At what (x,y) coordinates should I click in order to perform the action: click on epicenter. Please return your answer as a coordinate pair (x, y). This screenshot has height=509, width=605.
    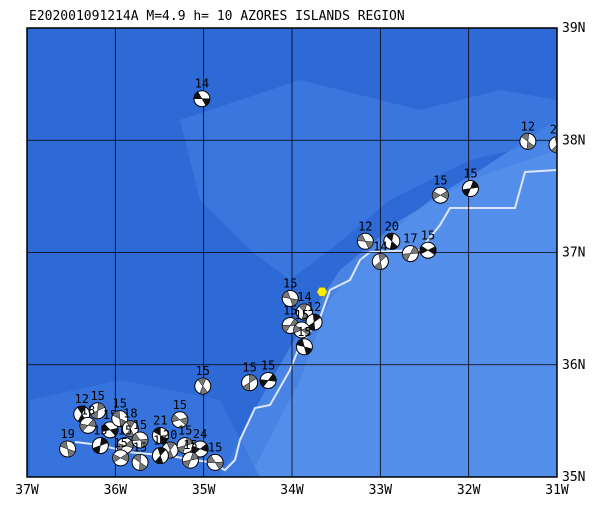
    Looking at the image, I should click on (322, 292).